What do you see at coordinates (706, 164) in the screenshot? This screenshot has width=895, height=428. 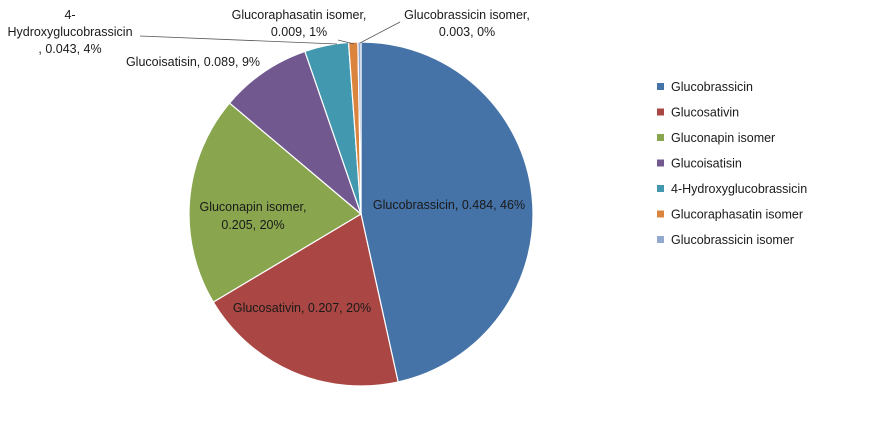 I see `legend-entry: Glucoisatisin` at bounding box center [706, 164].